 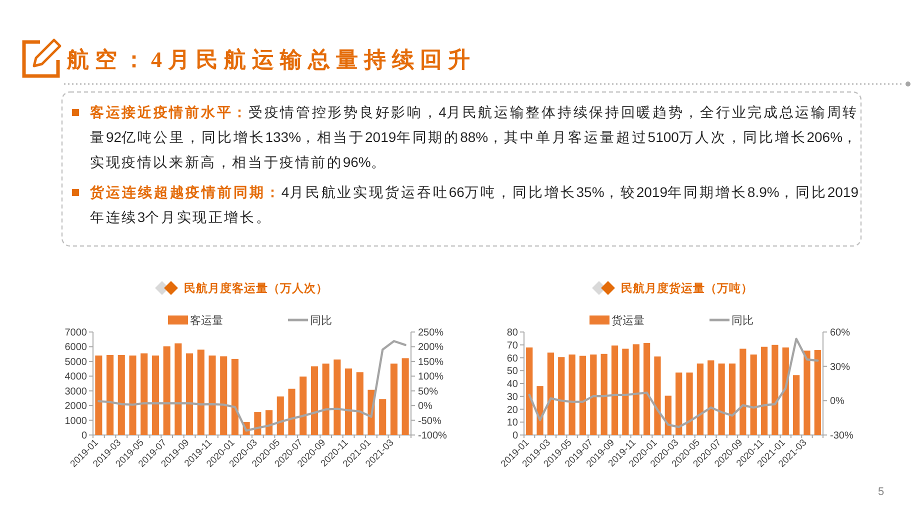 I want to click on y2tick-label: 250%, so click(x=431, y=333).